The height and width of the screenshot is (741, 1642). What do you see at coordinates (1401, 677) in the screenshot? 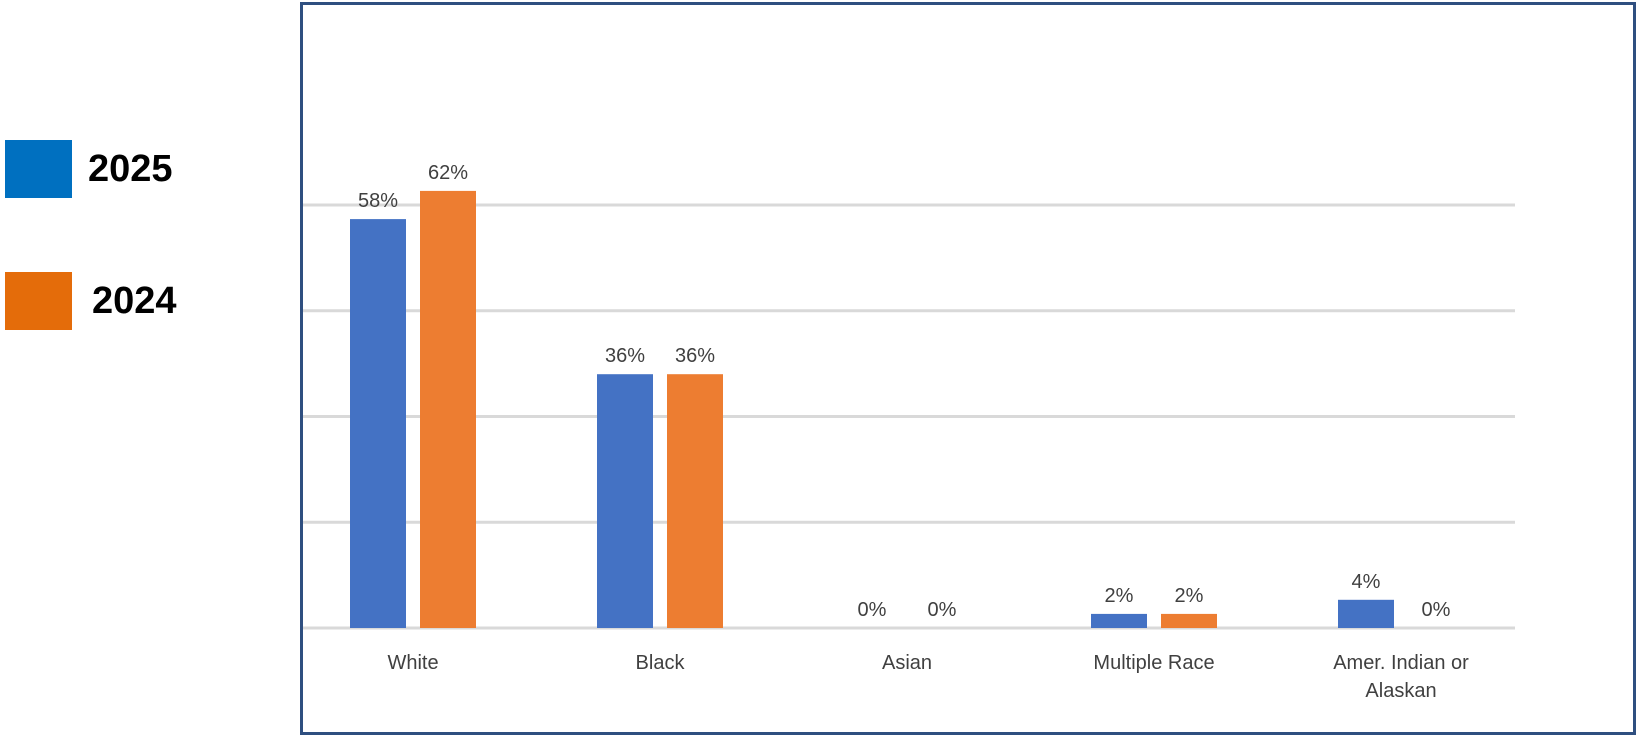
I see `category-label-4: Amer. Indian or Alaskan` at bounding box center [1401, 677].